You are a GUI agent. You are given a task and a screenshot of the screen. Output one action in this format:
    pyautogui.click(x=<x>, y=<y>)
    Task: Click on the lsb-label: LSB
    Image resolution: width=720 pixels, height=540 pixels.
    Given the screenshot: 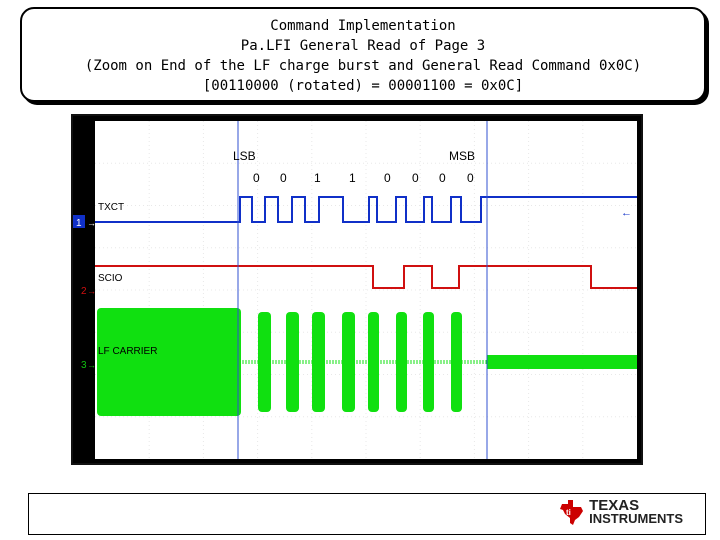 What is the action you would take?
    pyautogui.click(x=244, y=156)
    